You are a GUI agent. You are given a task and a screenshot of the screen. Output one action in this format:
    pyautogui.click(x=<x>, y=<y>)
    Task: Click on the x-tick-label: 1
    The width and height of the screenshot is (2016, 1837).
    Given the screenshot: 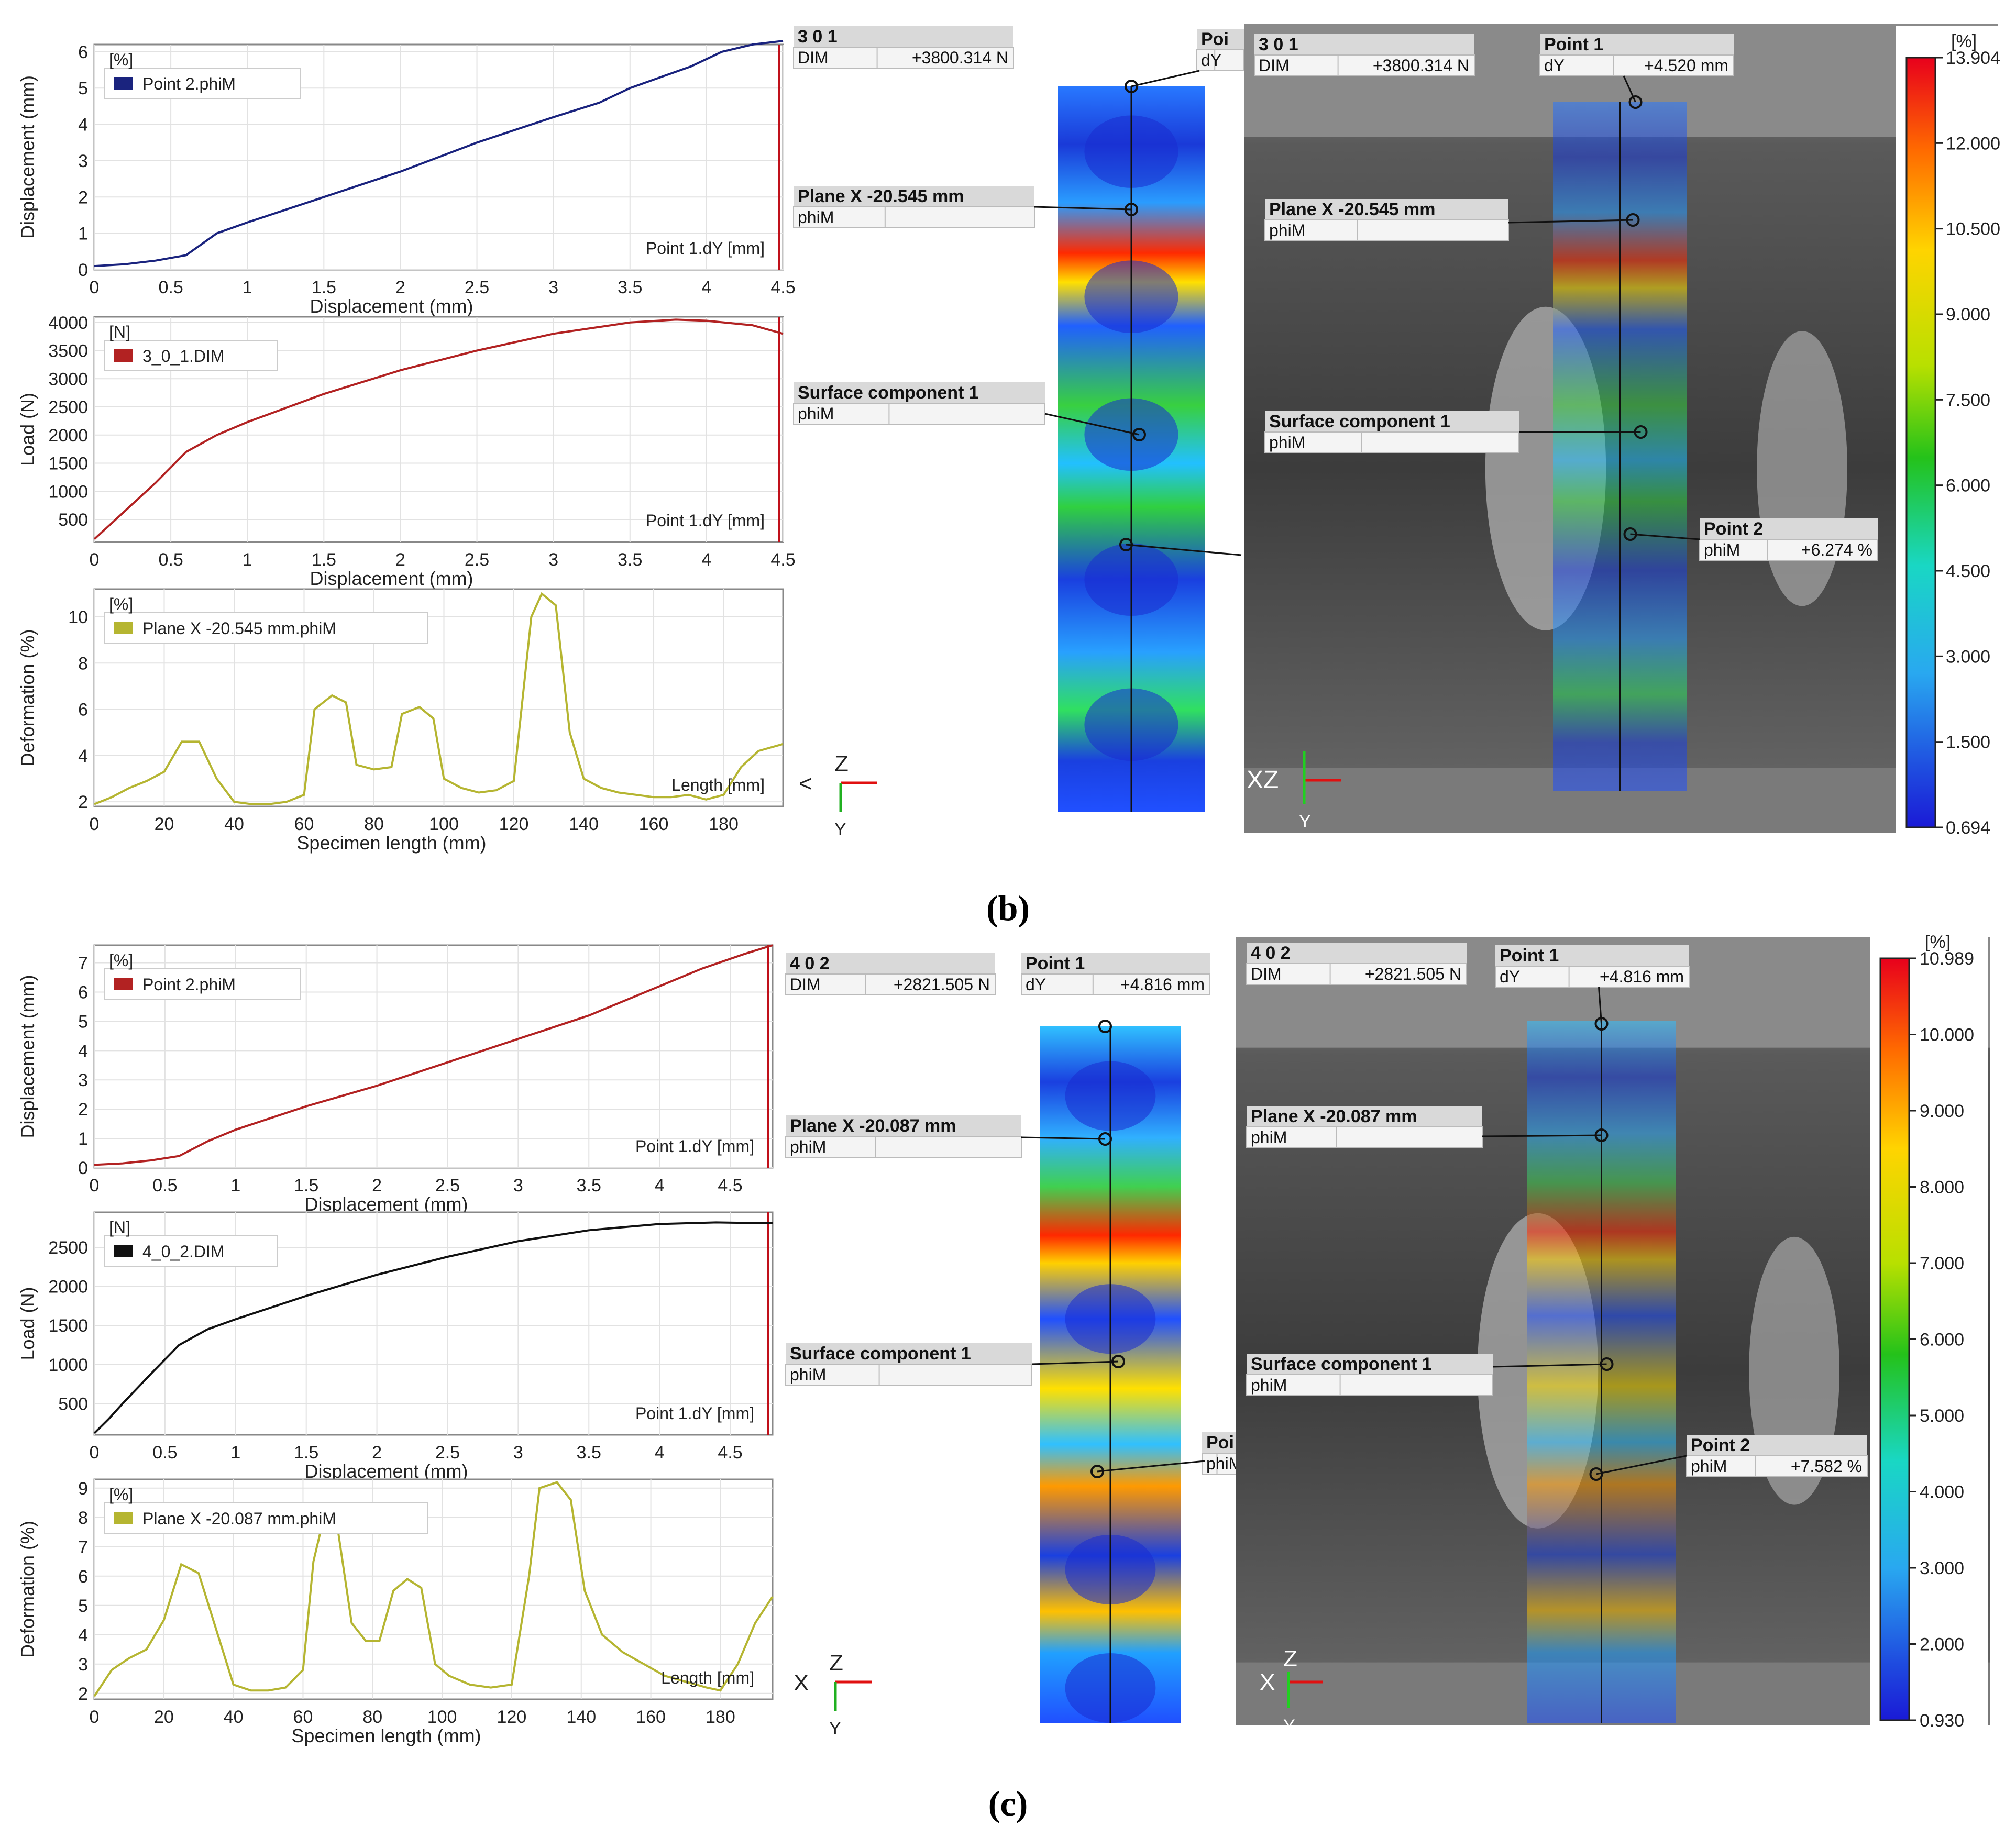 What is the action you would take?
    pyautogui.click(x=247, y=560)
    